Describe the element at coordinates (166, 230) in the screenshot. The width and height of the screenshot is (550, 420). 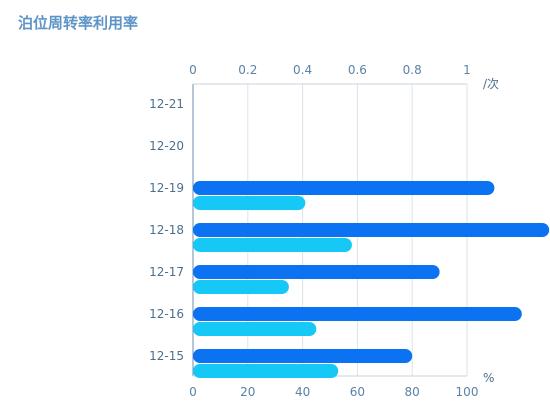
I see `category-label: 12-18` at that location.